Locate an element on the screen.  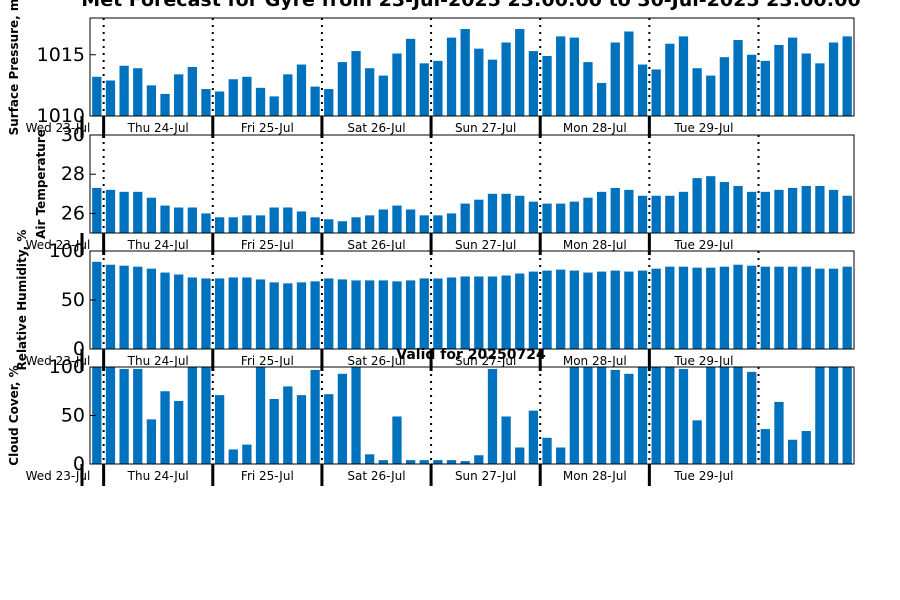
x-day-label: Tue 29-Jul is located at coordinates (703, 128).